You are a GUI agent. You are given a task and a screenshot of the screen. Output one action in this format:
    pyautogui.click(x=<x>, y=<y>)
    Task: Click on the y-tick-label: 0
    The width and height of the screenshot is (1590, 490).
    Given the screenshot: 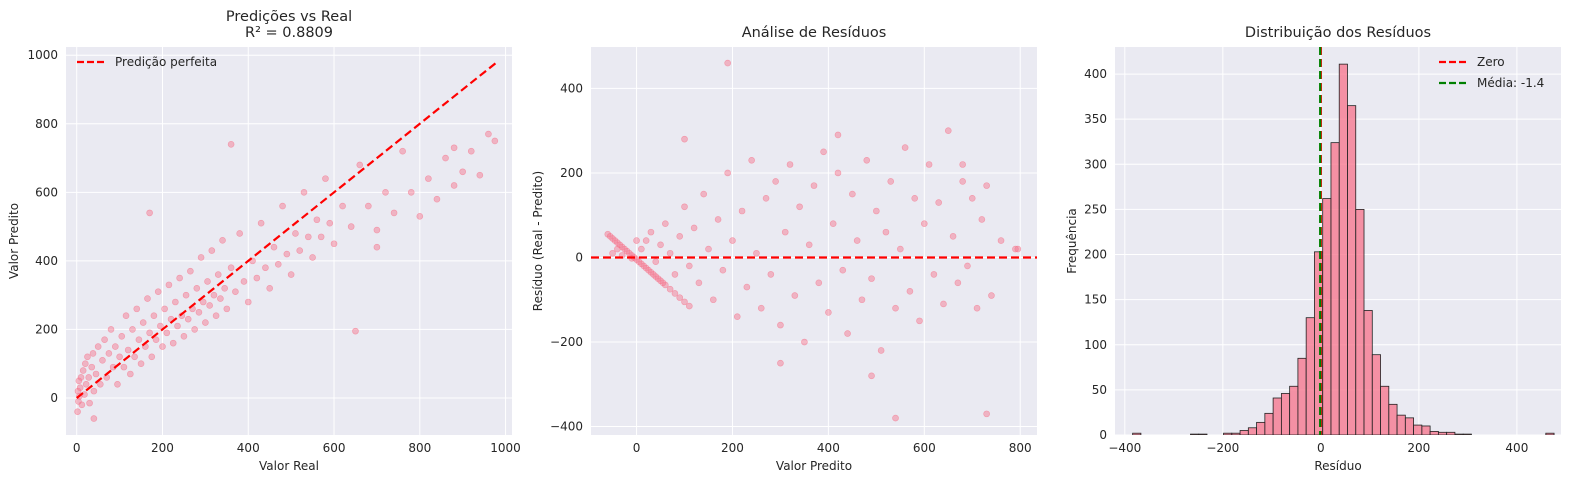 What is the action you would take?
    pyautogui.click(x=54, y=398)
    